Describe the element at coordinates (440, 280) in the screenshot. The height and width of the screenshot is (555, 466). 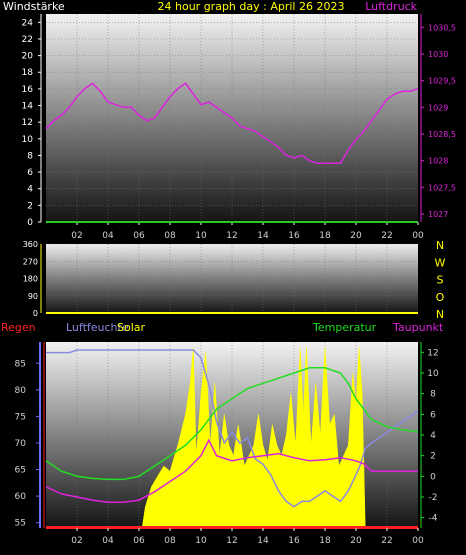
I see `direction-label: S` at that location.